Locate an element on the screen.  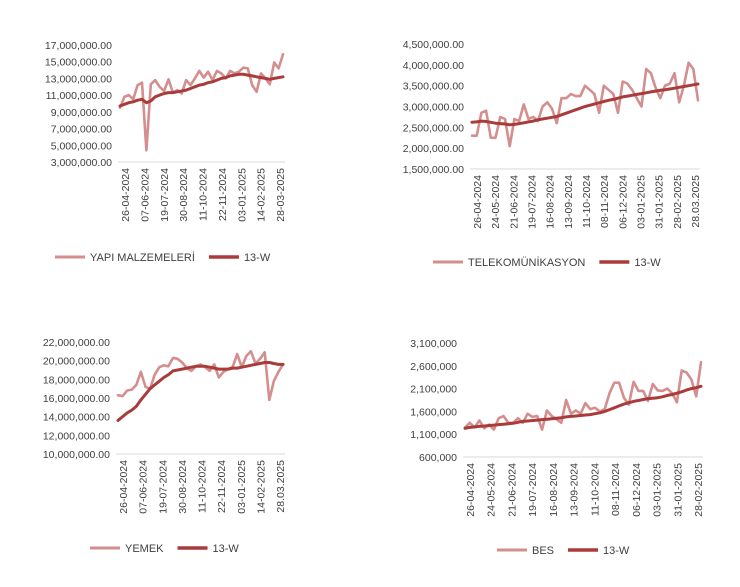
y-tick-label: 2,000,000.00 is located at coordinates (433, 149).